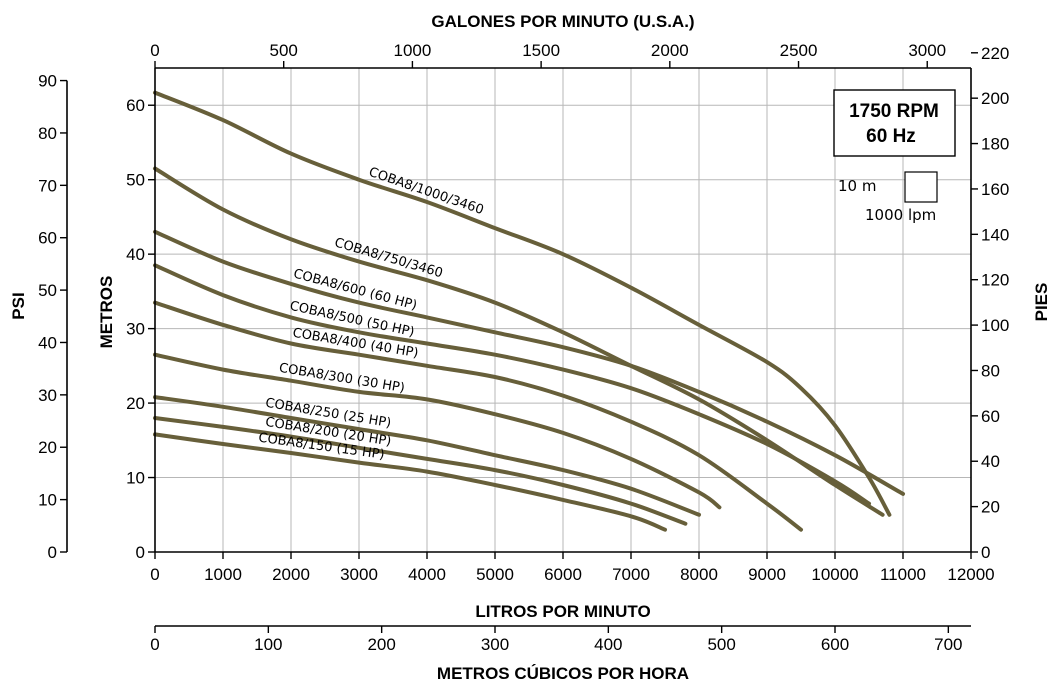 This screenshot has height=686, width=1051. I want to click on lower-axis-tick-label: 600, so click(835, 644).